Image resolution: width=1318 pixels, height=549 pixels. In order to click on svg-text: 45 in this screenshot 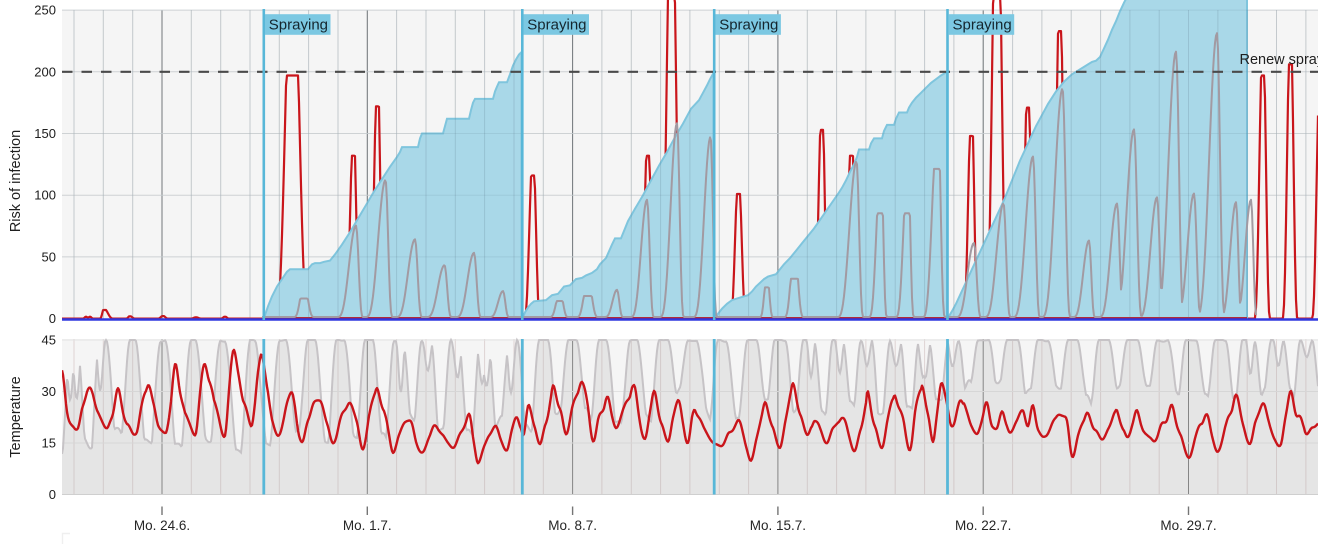, I will do `click(49, 340)`.